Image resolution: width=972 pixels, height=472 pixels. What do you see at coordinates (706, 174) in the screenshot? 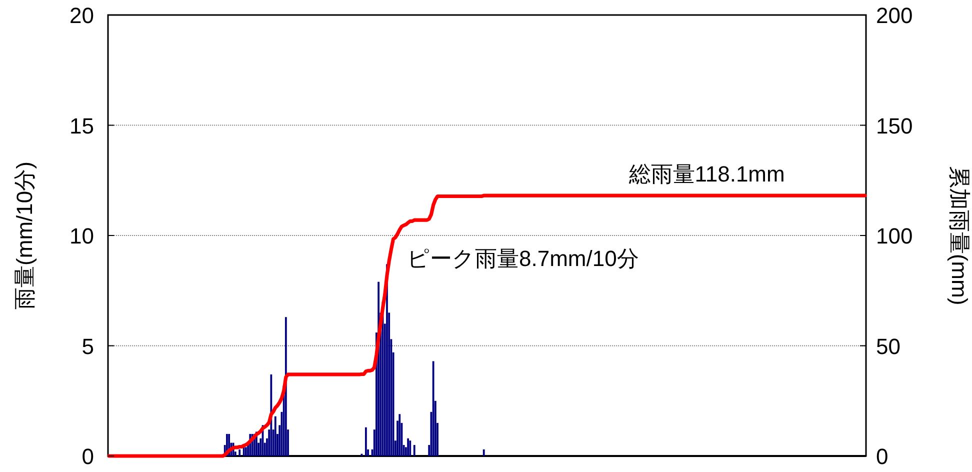
I see `annotation: 総雨量118.1mm` at bounding box center [706, 174].